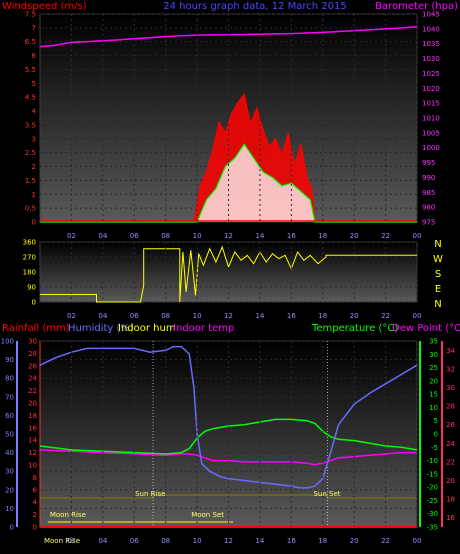  Describe the element at coordinates (436, 435) in the screenshot. I see `temperature-tick-label: 0` at that location.